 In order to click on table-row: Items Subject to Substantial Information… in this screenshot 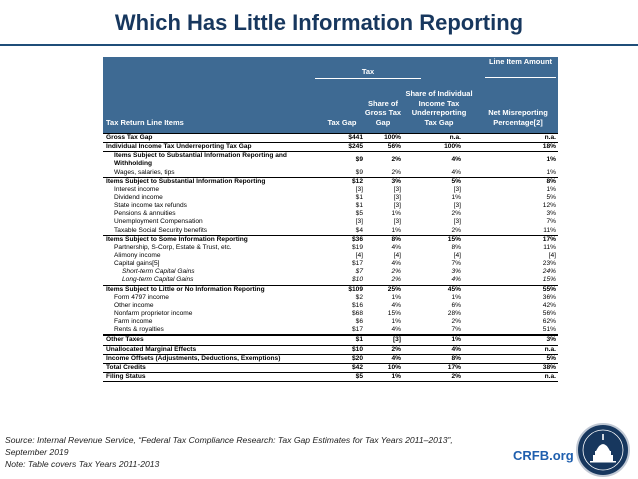, I will do `click(330, 159)`.